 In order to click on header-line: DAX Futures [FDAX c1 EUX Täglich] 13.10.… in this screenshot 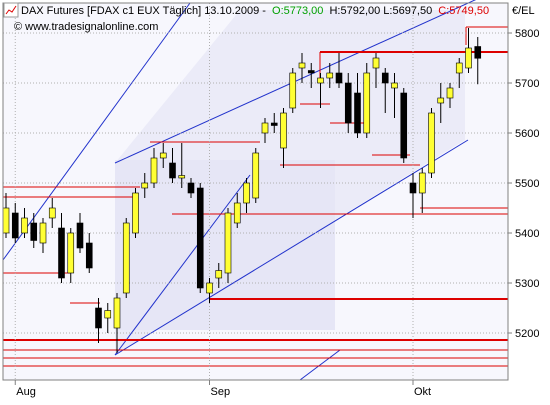, I will do `click(255, 11)`.